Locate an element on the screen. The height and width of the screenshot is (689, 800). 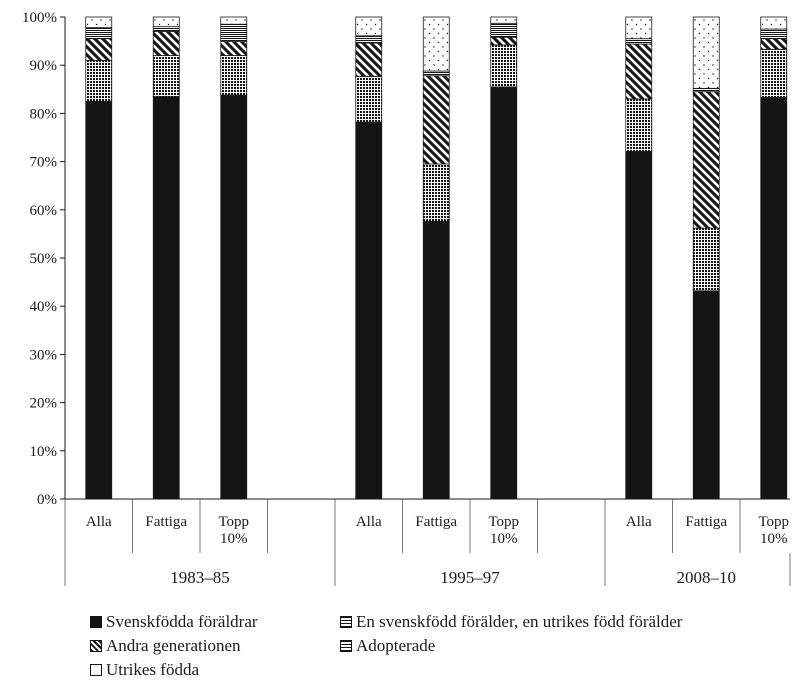
y-tick-label: 40% is located at coordinates (44, 307).